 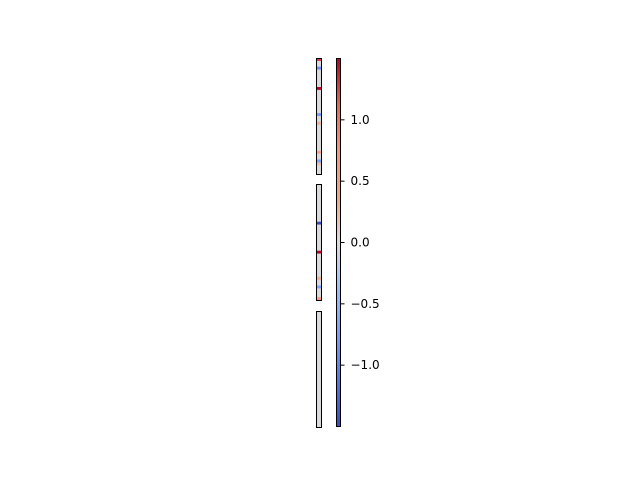 I want to click on heatmap-panel-bottom, so click(x=319, y=369).